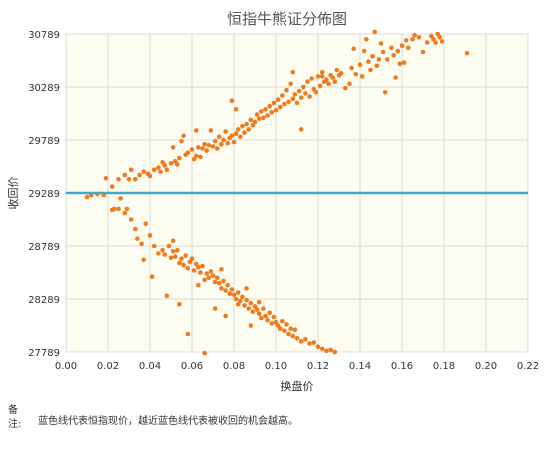  What do you see at coordinates (44, 353) in the screenshot?
I see `y-tick-label: 27789` at bounding box center [44, 353].